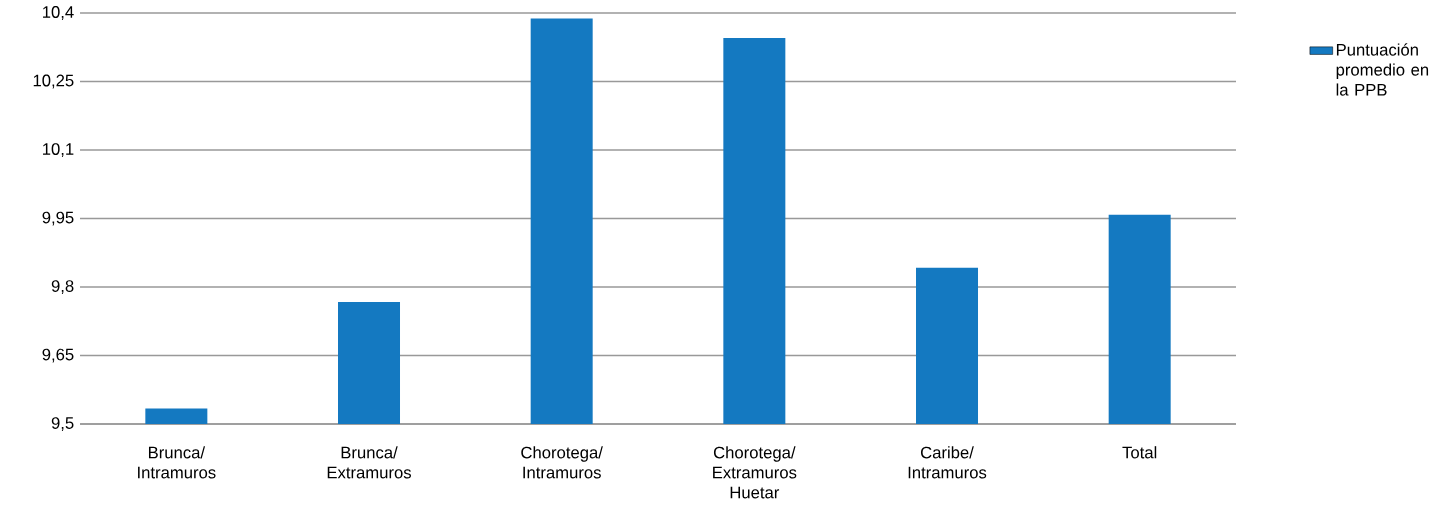 Image resolution: width=1437 pixels, height=522 pixels. Describe the element at coordinates (369, 462) in the screenshot. I see `x-tick-label: Brunca/ Extramuros` at that location.